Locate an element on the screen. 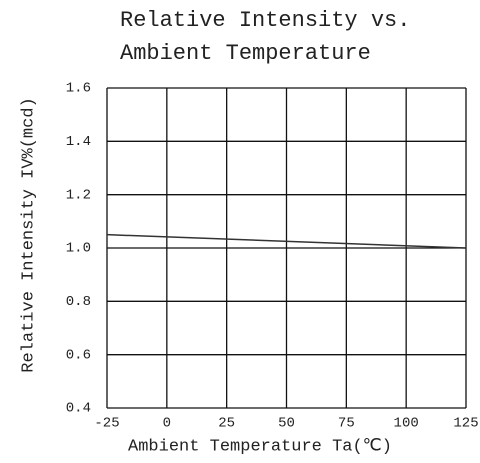 This screenshot has width=480, height=463. y-tick-label: 1.4 is located at coordinates (78, 142).